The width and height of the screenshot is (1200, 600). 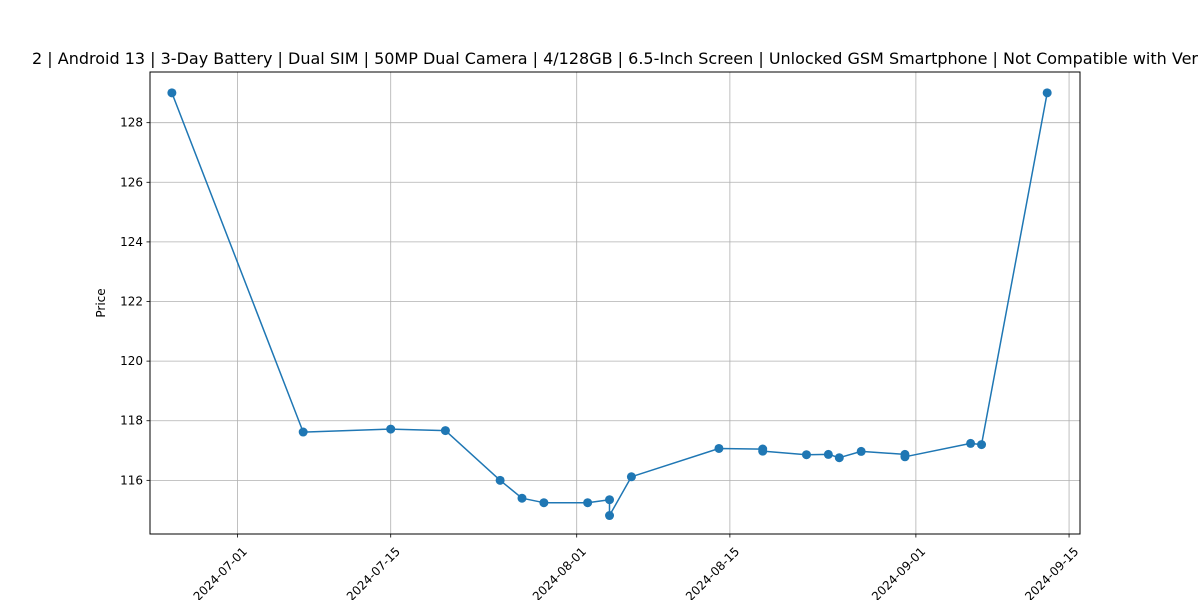 I want to click on y-tick-label: 120, so click(x=131, y=361).